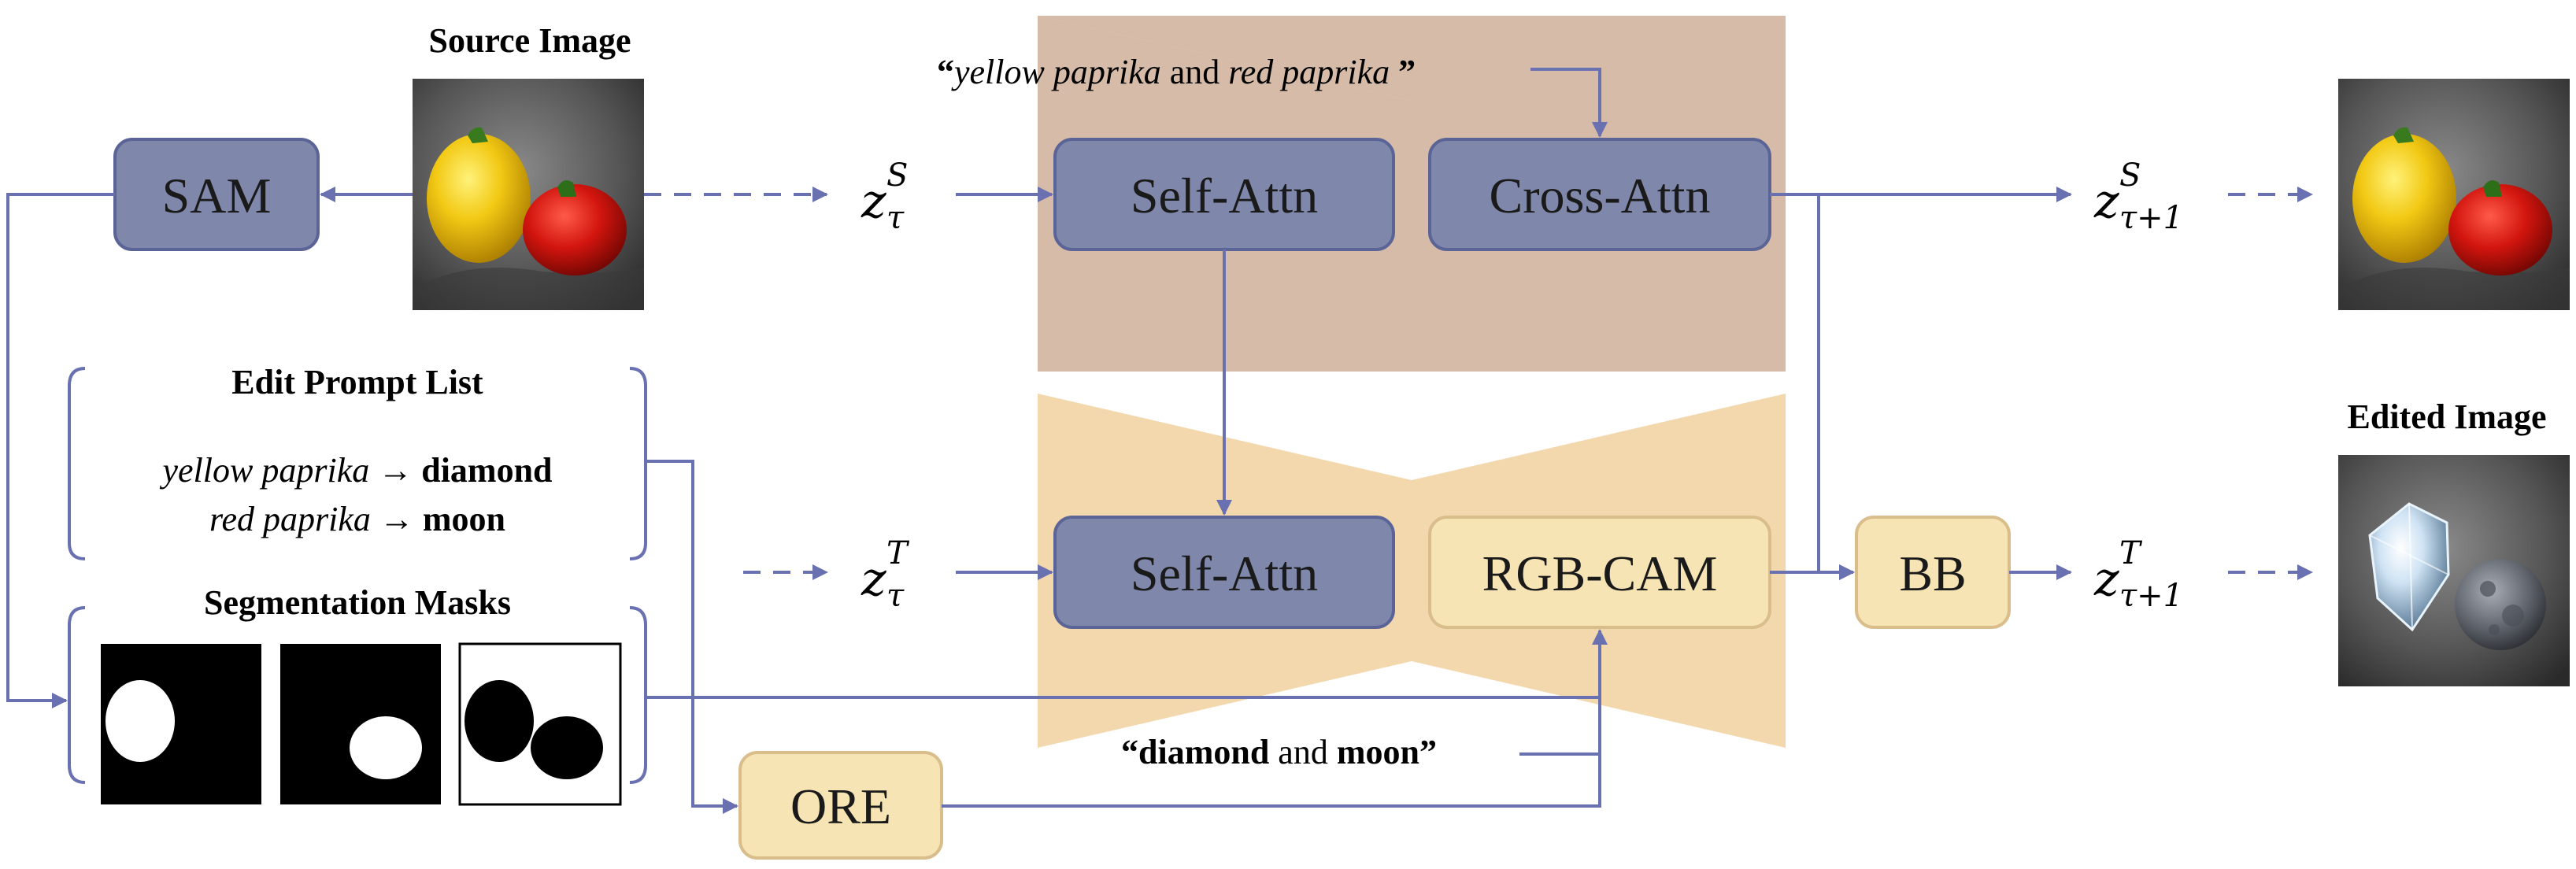  What do you see at coordinates (360, 724) in the screenshot?
I see `mask-red-paprika` at bounding box center [360, 724].